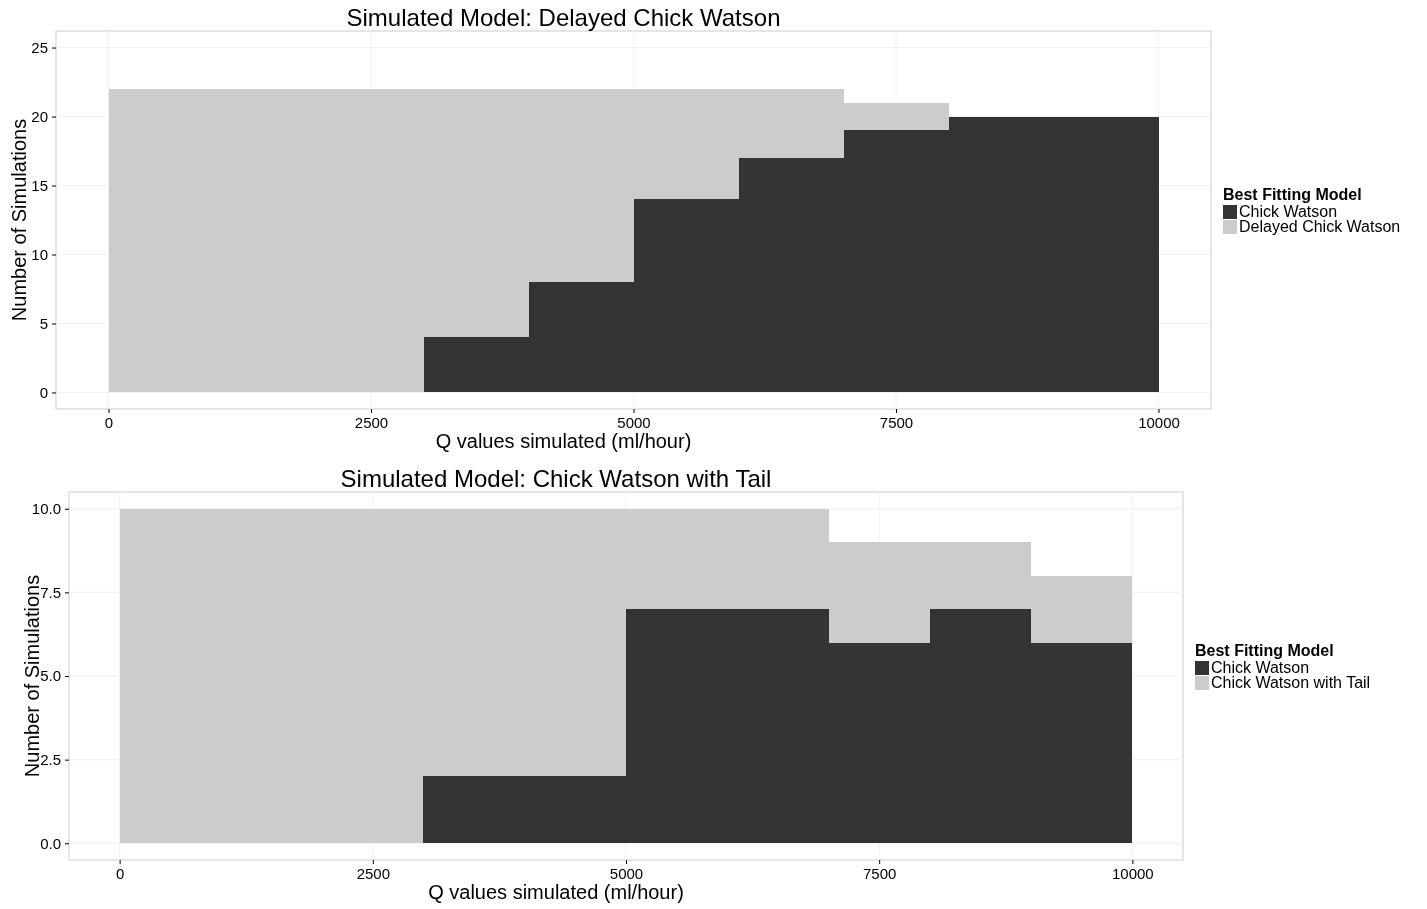 The width and height of the screenshot is (1427, 909). I want to click on y-tick-label: 2.5, so click(50, 759).